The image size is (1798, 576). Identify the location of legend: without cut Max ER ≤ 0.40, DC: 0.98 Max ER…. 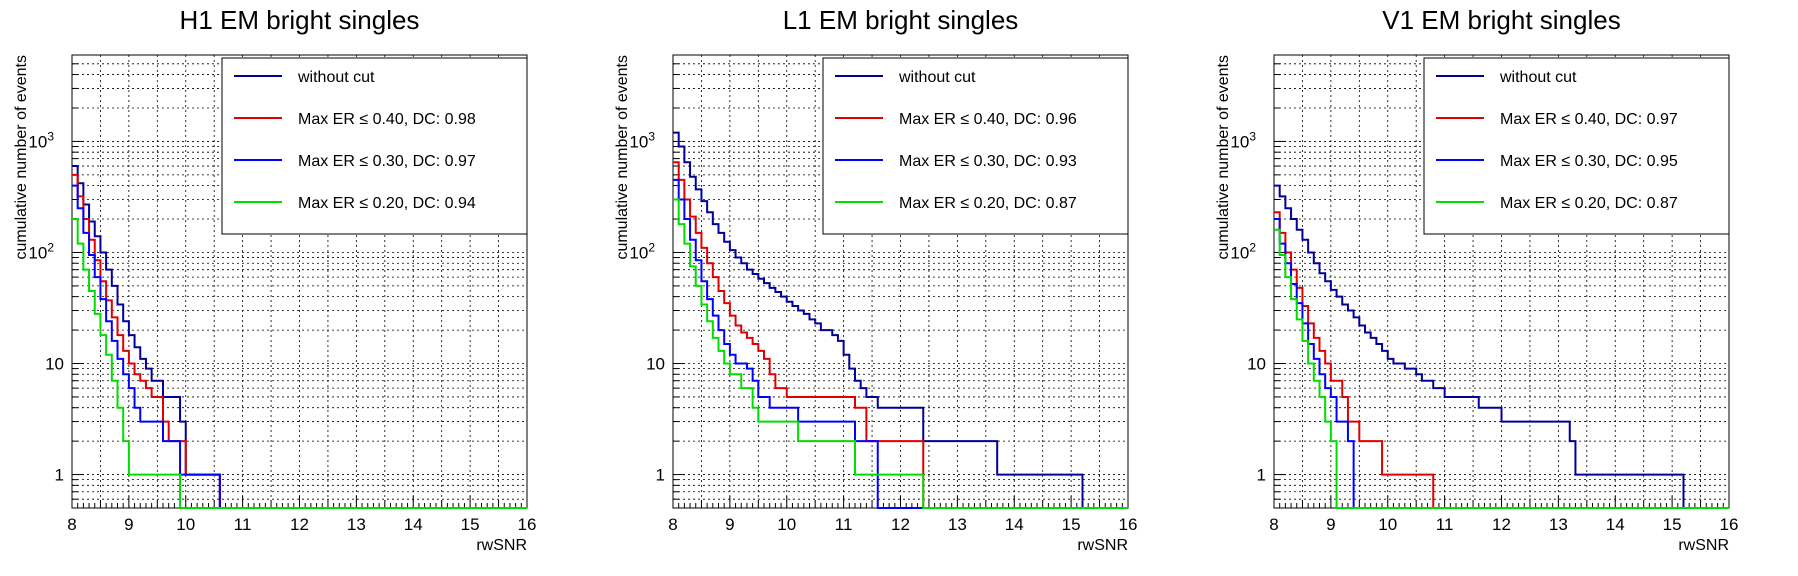
(374, 146).